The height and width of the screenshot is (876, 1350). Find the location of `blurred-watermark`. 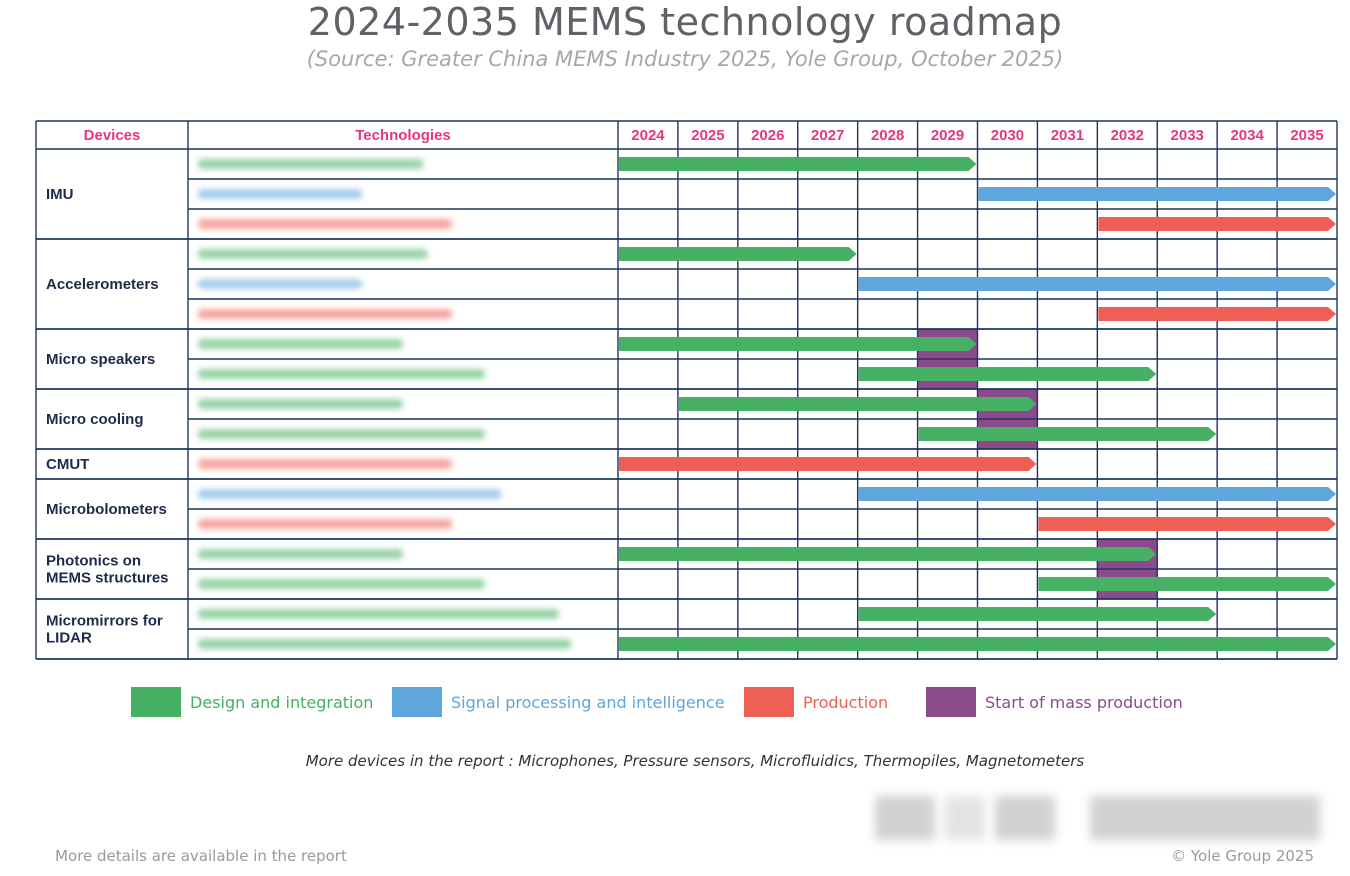

blurred-watermark is located at coordinates (1100, 818).